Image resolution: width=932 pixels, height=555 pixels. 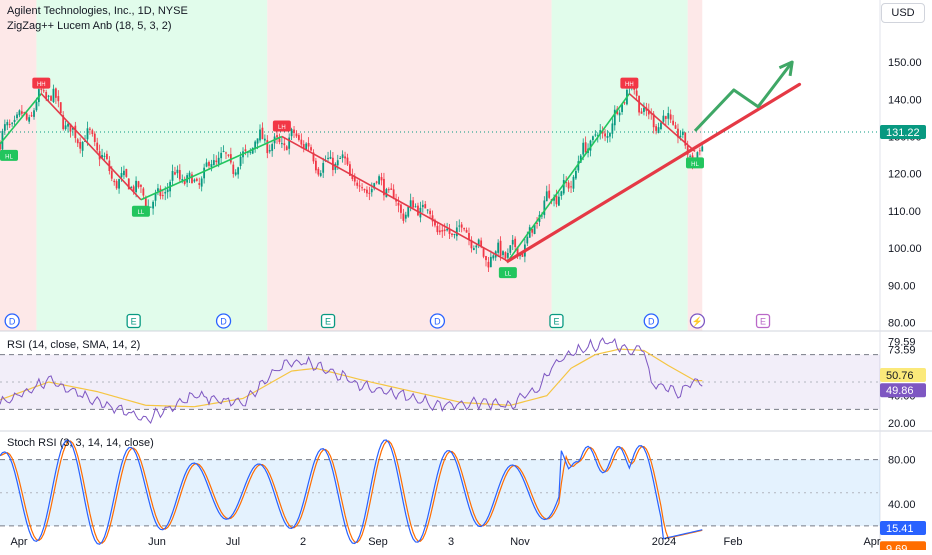 What do you see at coordinates (89, 26) in the screenshot?
I see `indicator-label: ZigZag++ Lucem Anb (18, 5, 3, 2)` at bounding box center [89, 26].